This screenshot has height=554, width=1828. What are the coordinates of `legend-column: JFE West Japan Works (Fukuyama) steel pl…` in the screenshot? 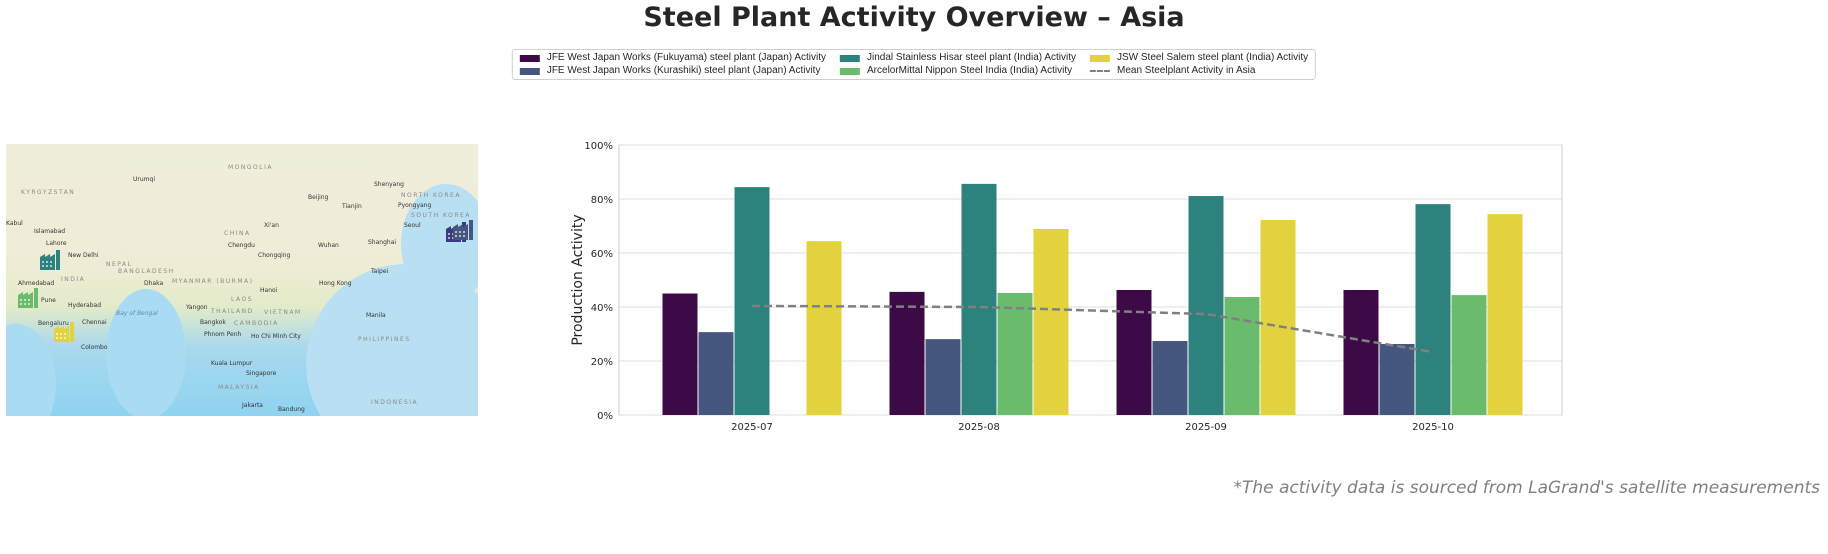 It's located at (673, 64).